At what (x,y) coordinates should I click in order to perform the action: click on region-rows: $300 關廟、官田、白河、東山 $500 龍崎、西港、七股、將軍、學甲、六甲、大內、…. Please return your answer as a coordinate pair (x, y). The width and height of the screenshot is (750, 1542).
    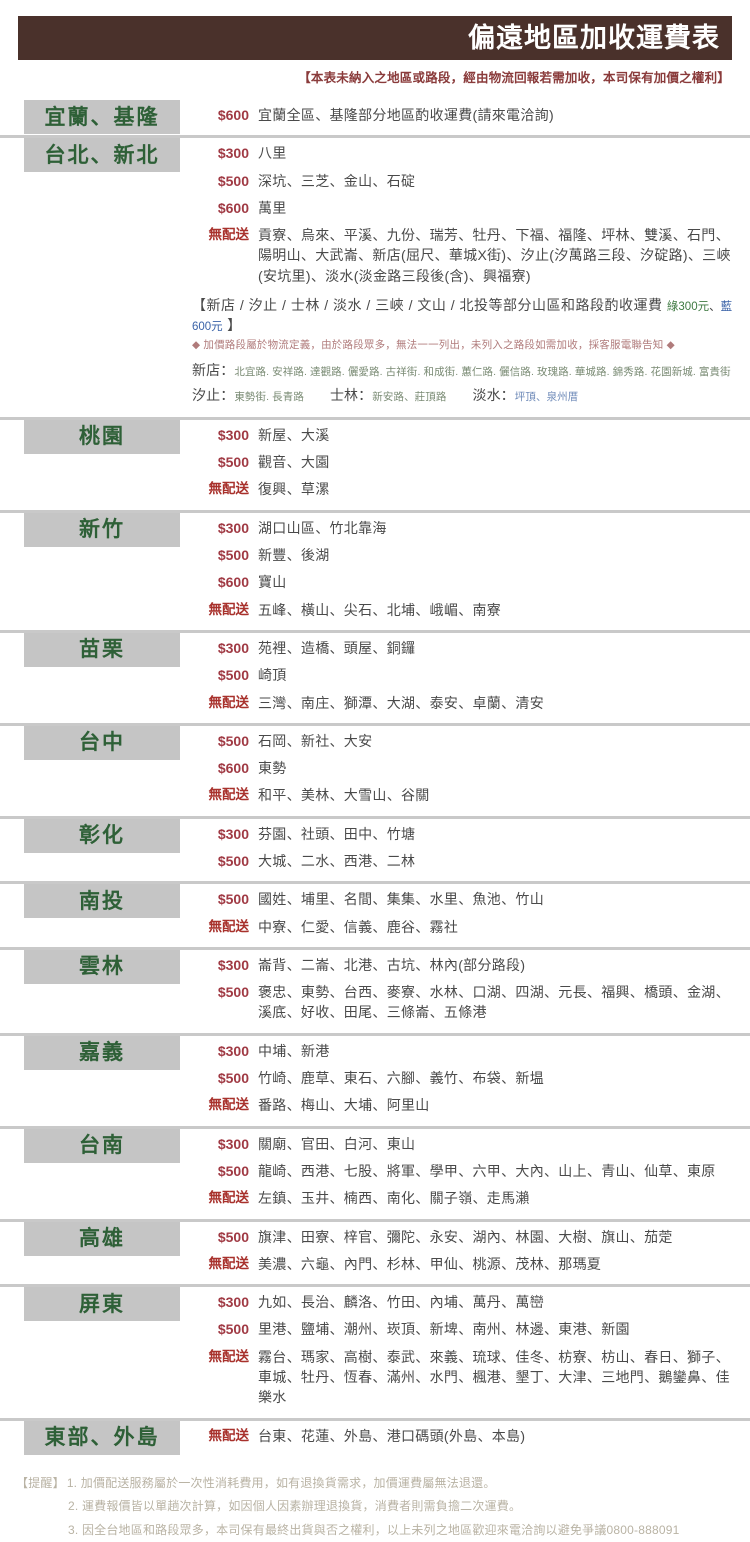
    Looking at the image, I should click on (465, 1174).